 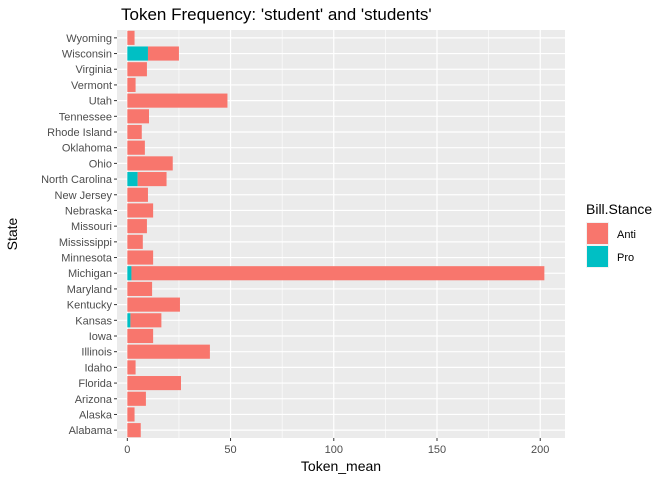 I want to click on x-tick-label: 50, so click(x=230, y=450).